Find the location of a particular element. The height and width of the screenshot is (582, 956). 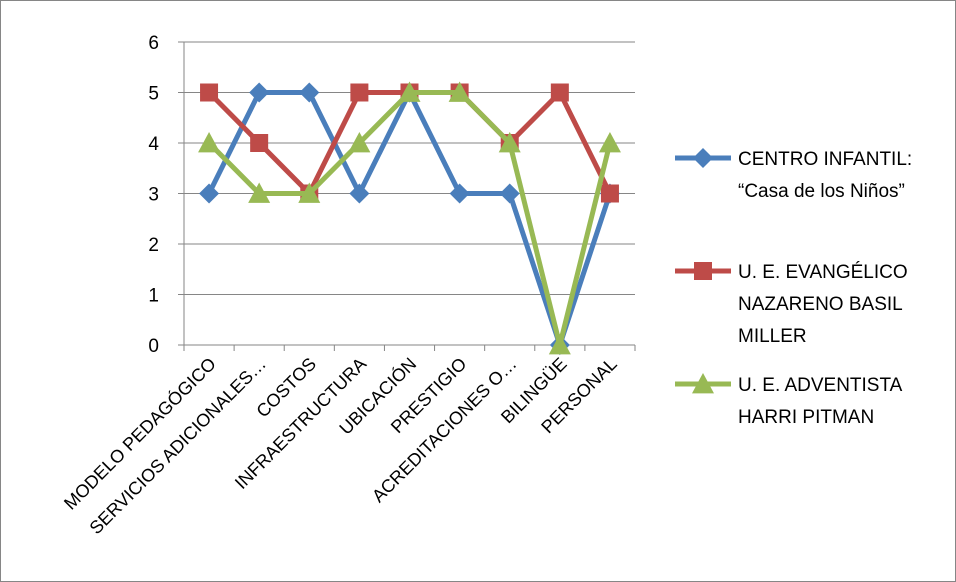

legend-label: CENTRO INFANTIL: is located at coordinates (825, 159).